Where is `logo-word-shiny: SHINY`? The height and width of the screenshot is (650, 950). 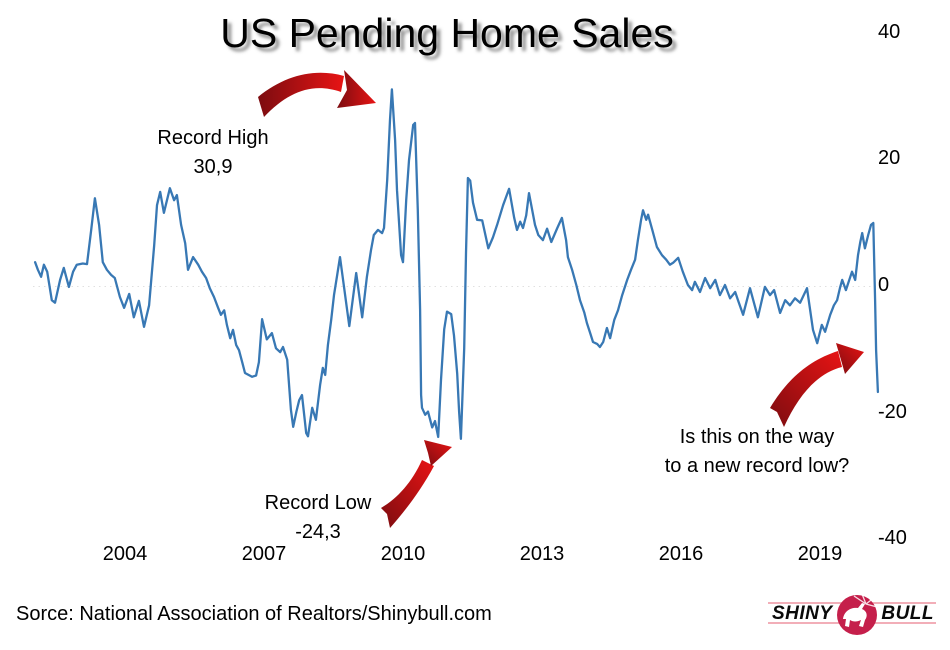
logo-word-shiny: SHINY is located at coordinates (802, 613).